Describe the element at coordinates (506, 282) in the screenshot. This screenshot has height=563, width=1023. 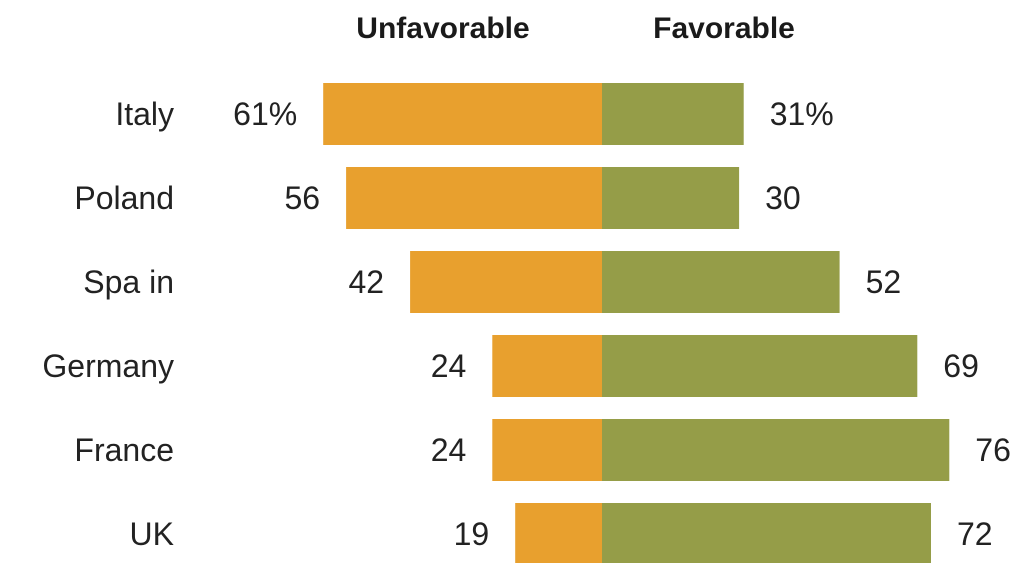
I see `bar-unfavorable-spain` at that location.